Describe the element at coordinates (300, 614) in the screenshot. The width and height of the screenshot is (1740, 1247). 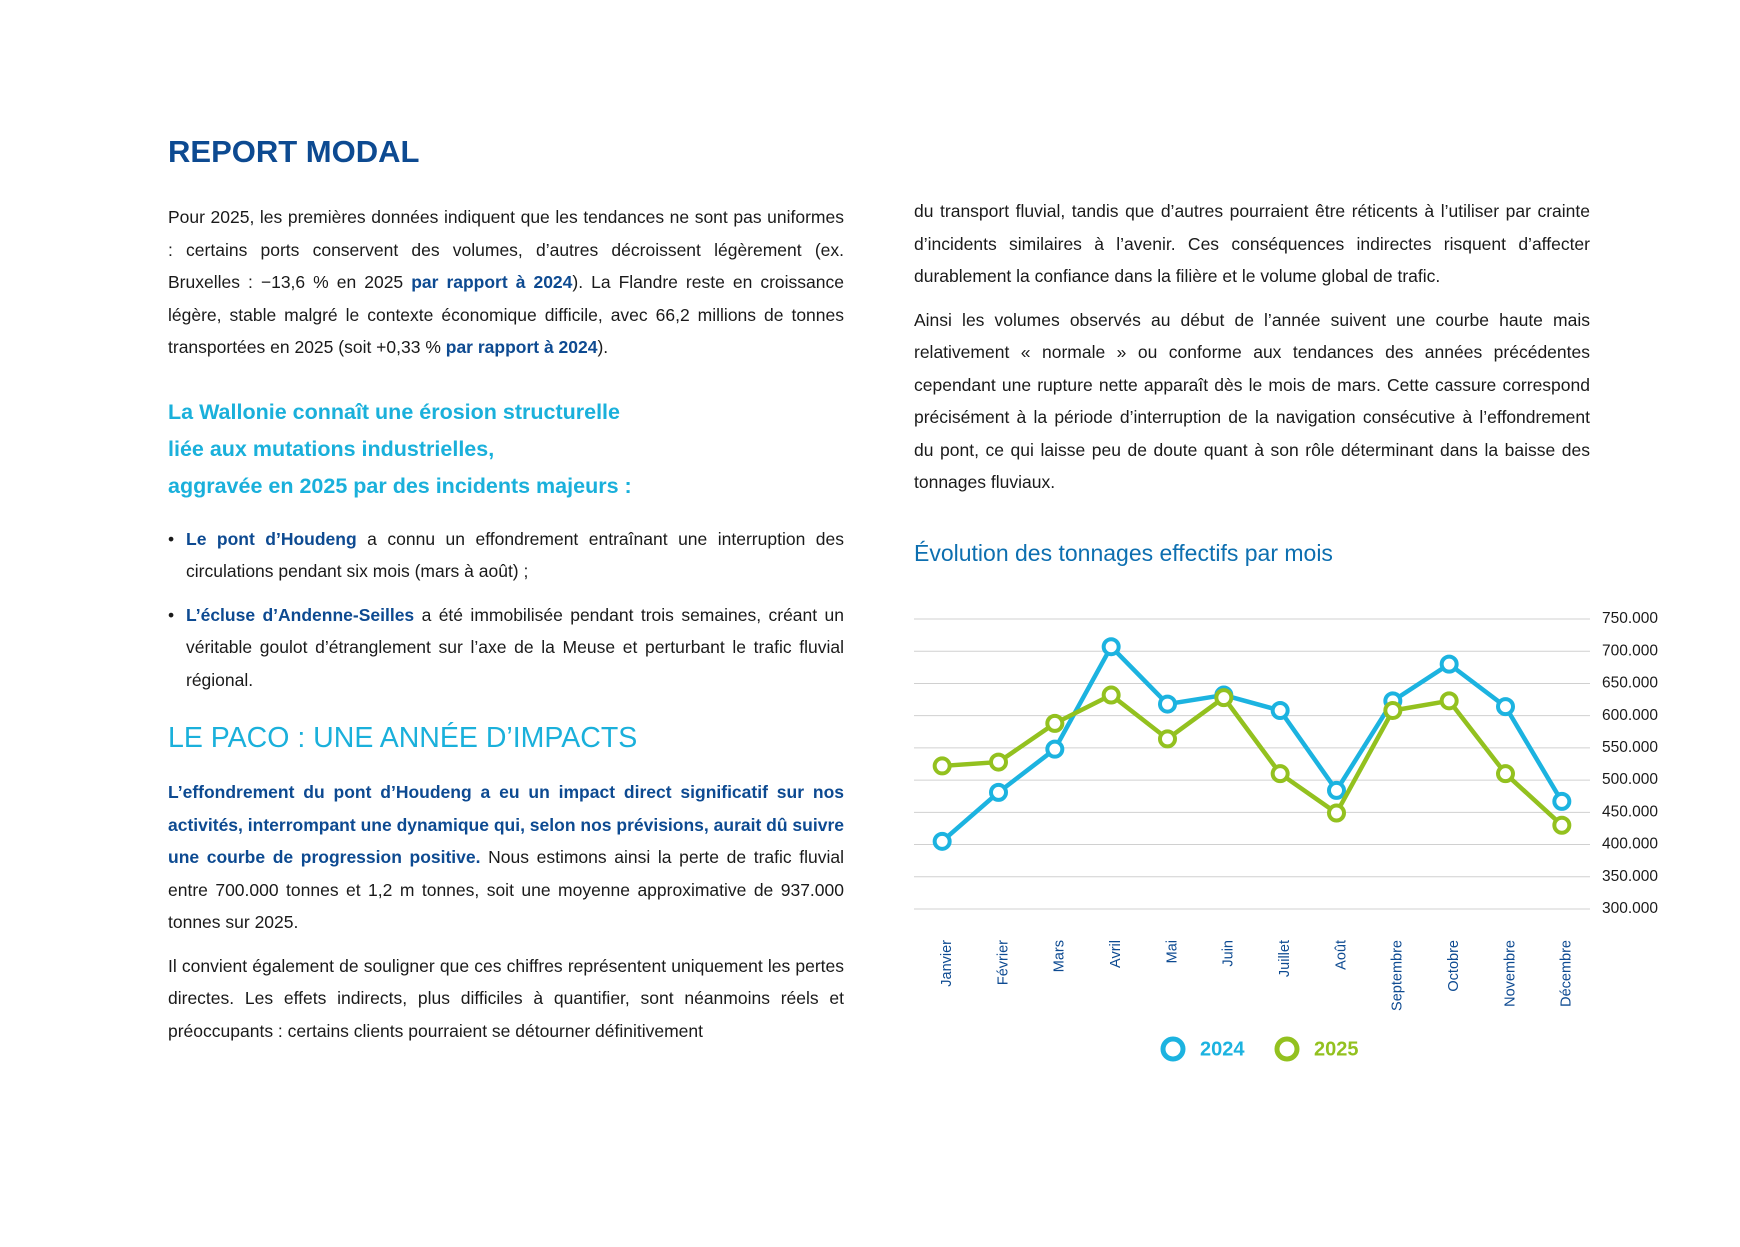
I see `emphasis: L’écluse d’Andenne-Seilles` at that location.